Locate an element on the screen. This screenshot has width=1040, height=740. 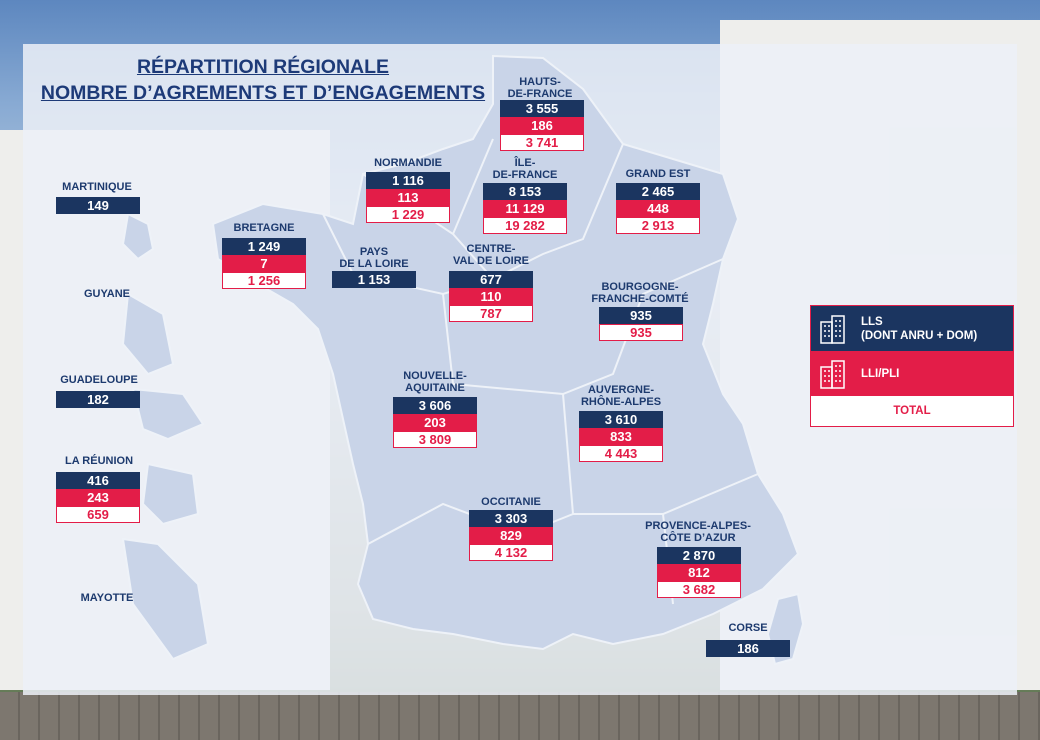
label-mayotte: MAYOTTE is located at coordinates (107, 598).